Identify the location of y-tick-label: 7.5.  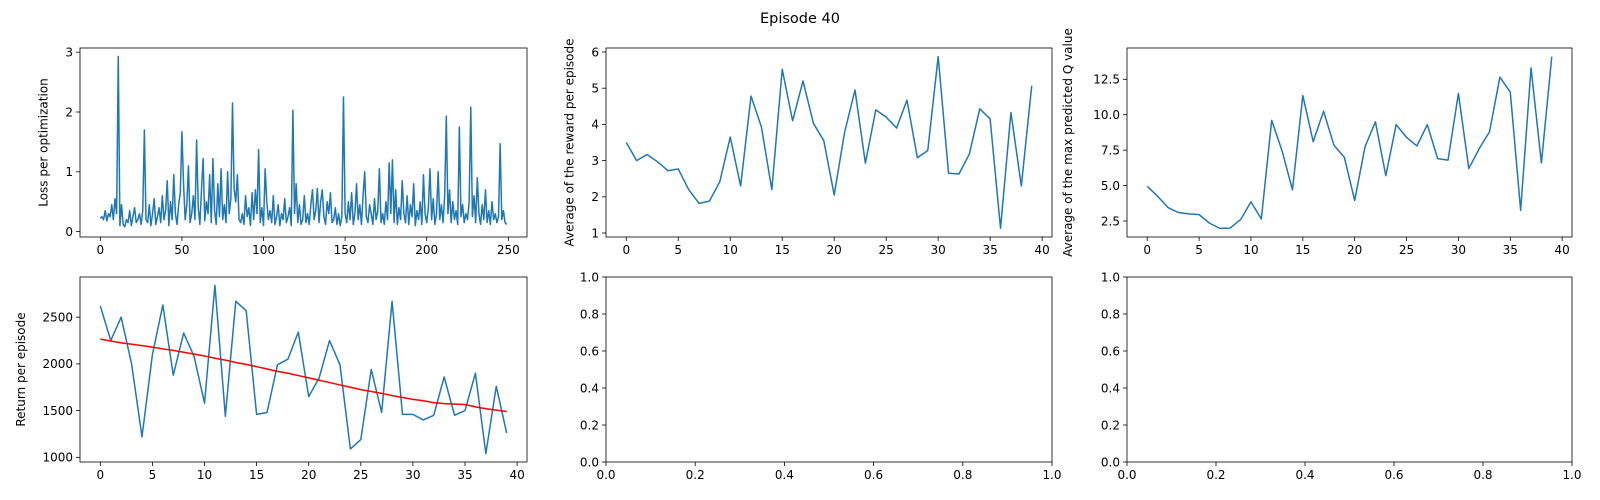
(1110, 150).